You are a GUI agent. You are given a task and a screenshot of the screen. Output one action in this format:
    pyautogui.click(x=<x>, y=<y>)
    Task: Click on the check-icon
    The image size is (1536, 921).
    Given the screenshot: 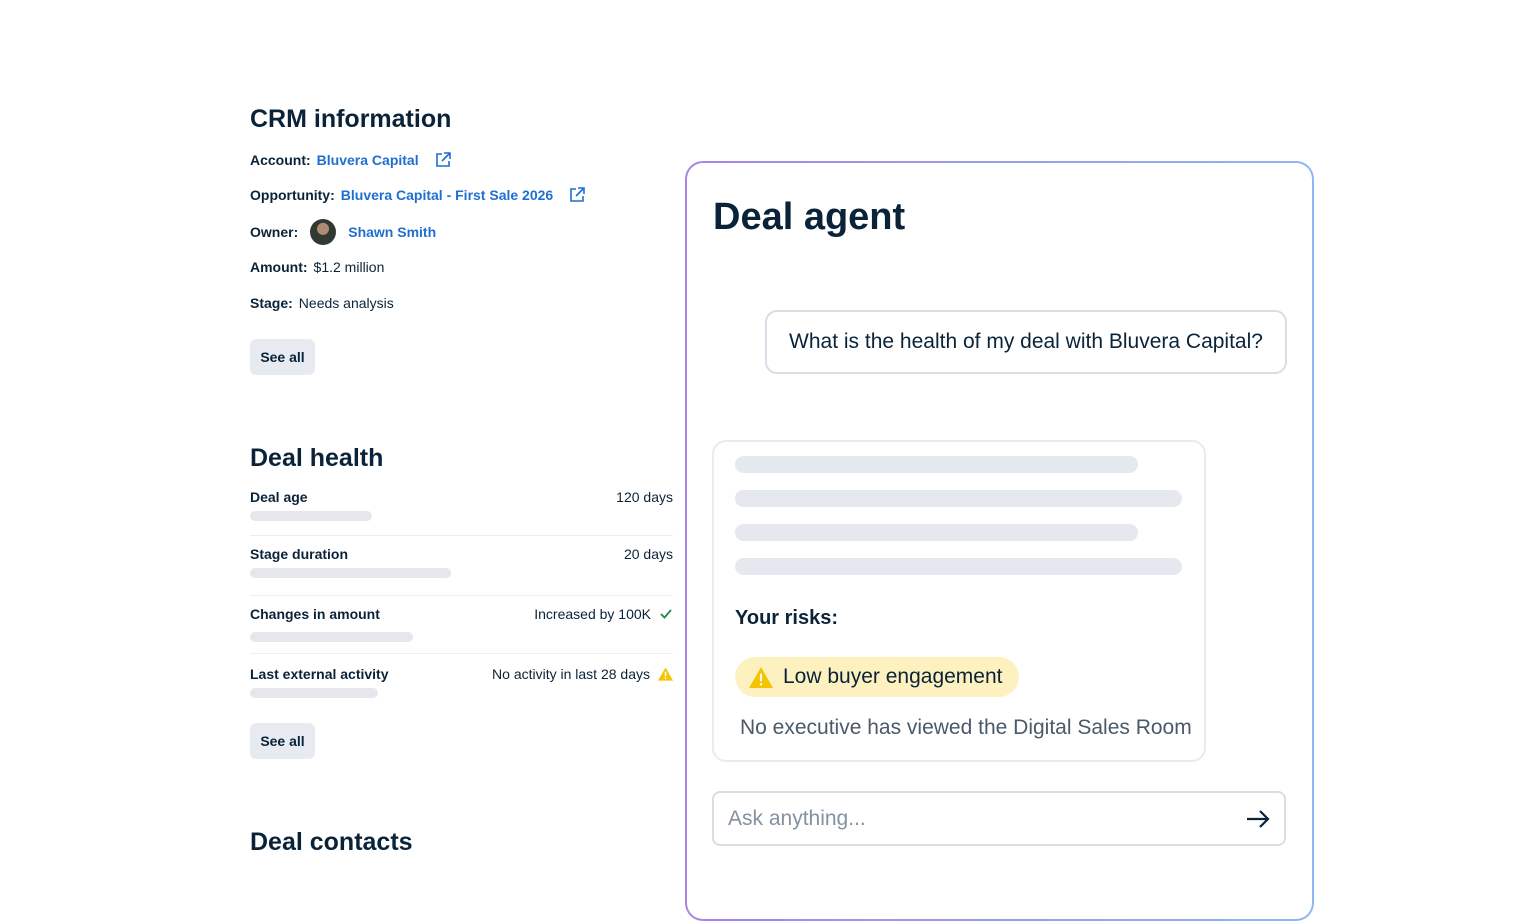 What is the action you would take?
    pyautogui.click(x=666, y=614)
    